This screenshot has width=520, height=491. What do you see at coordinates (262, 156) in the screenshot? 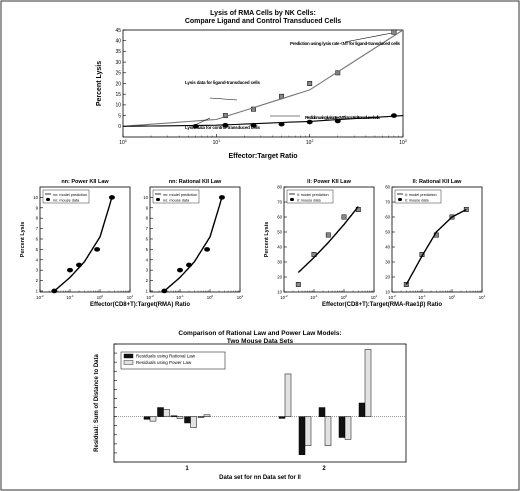
I see `x-axis-label: Effector:Target Ratio` at bounding box center [262, 156].